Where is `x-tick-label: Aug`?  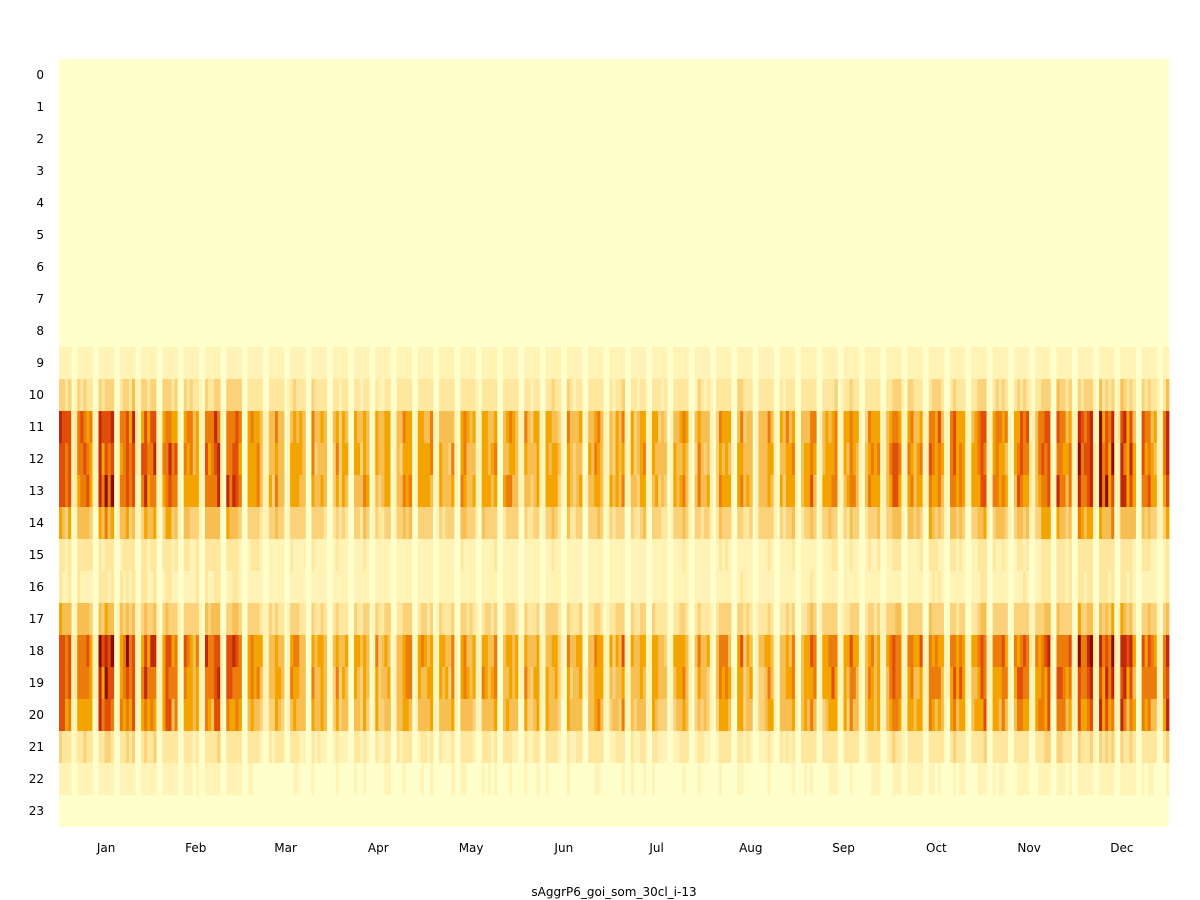 x-tick-label: Aug is located at coordinates (750, 848).